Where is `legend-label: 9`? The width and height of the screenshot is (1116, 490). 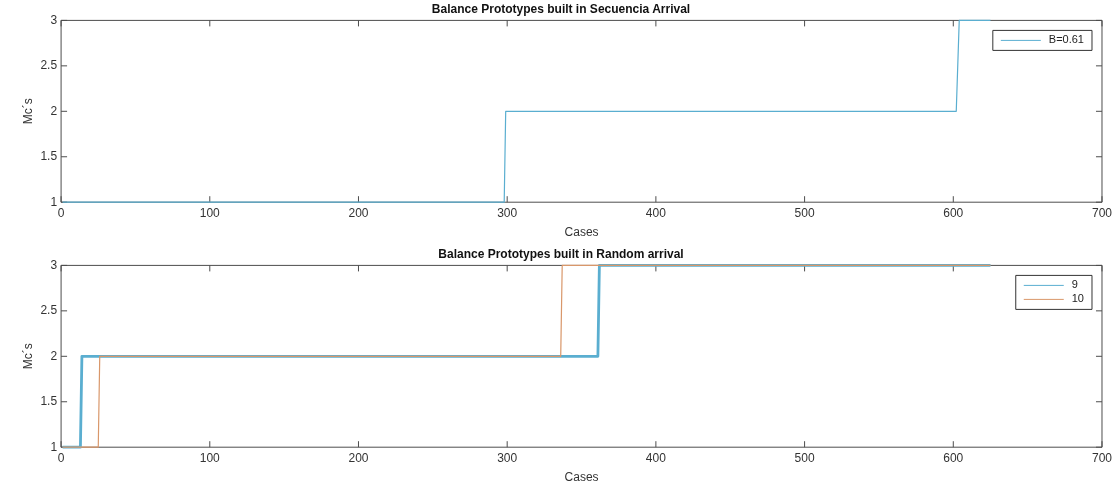 legend-label: 9 is located at coordinates (1074, 284).